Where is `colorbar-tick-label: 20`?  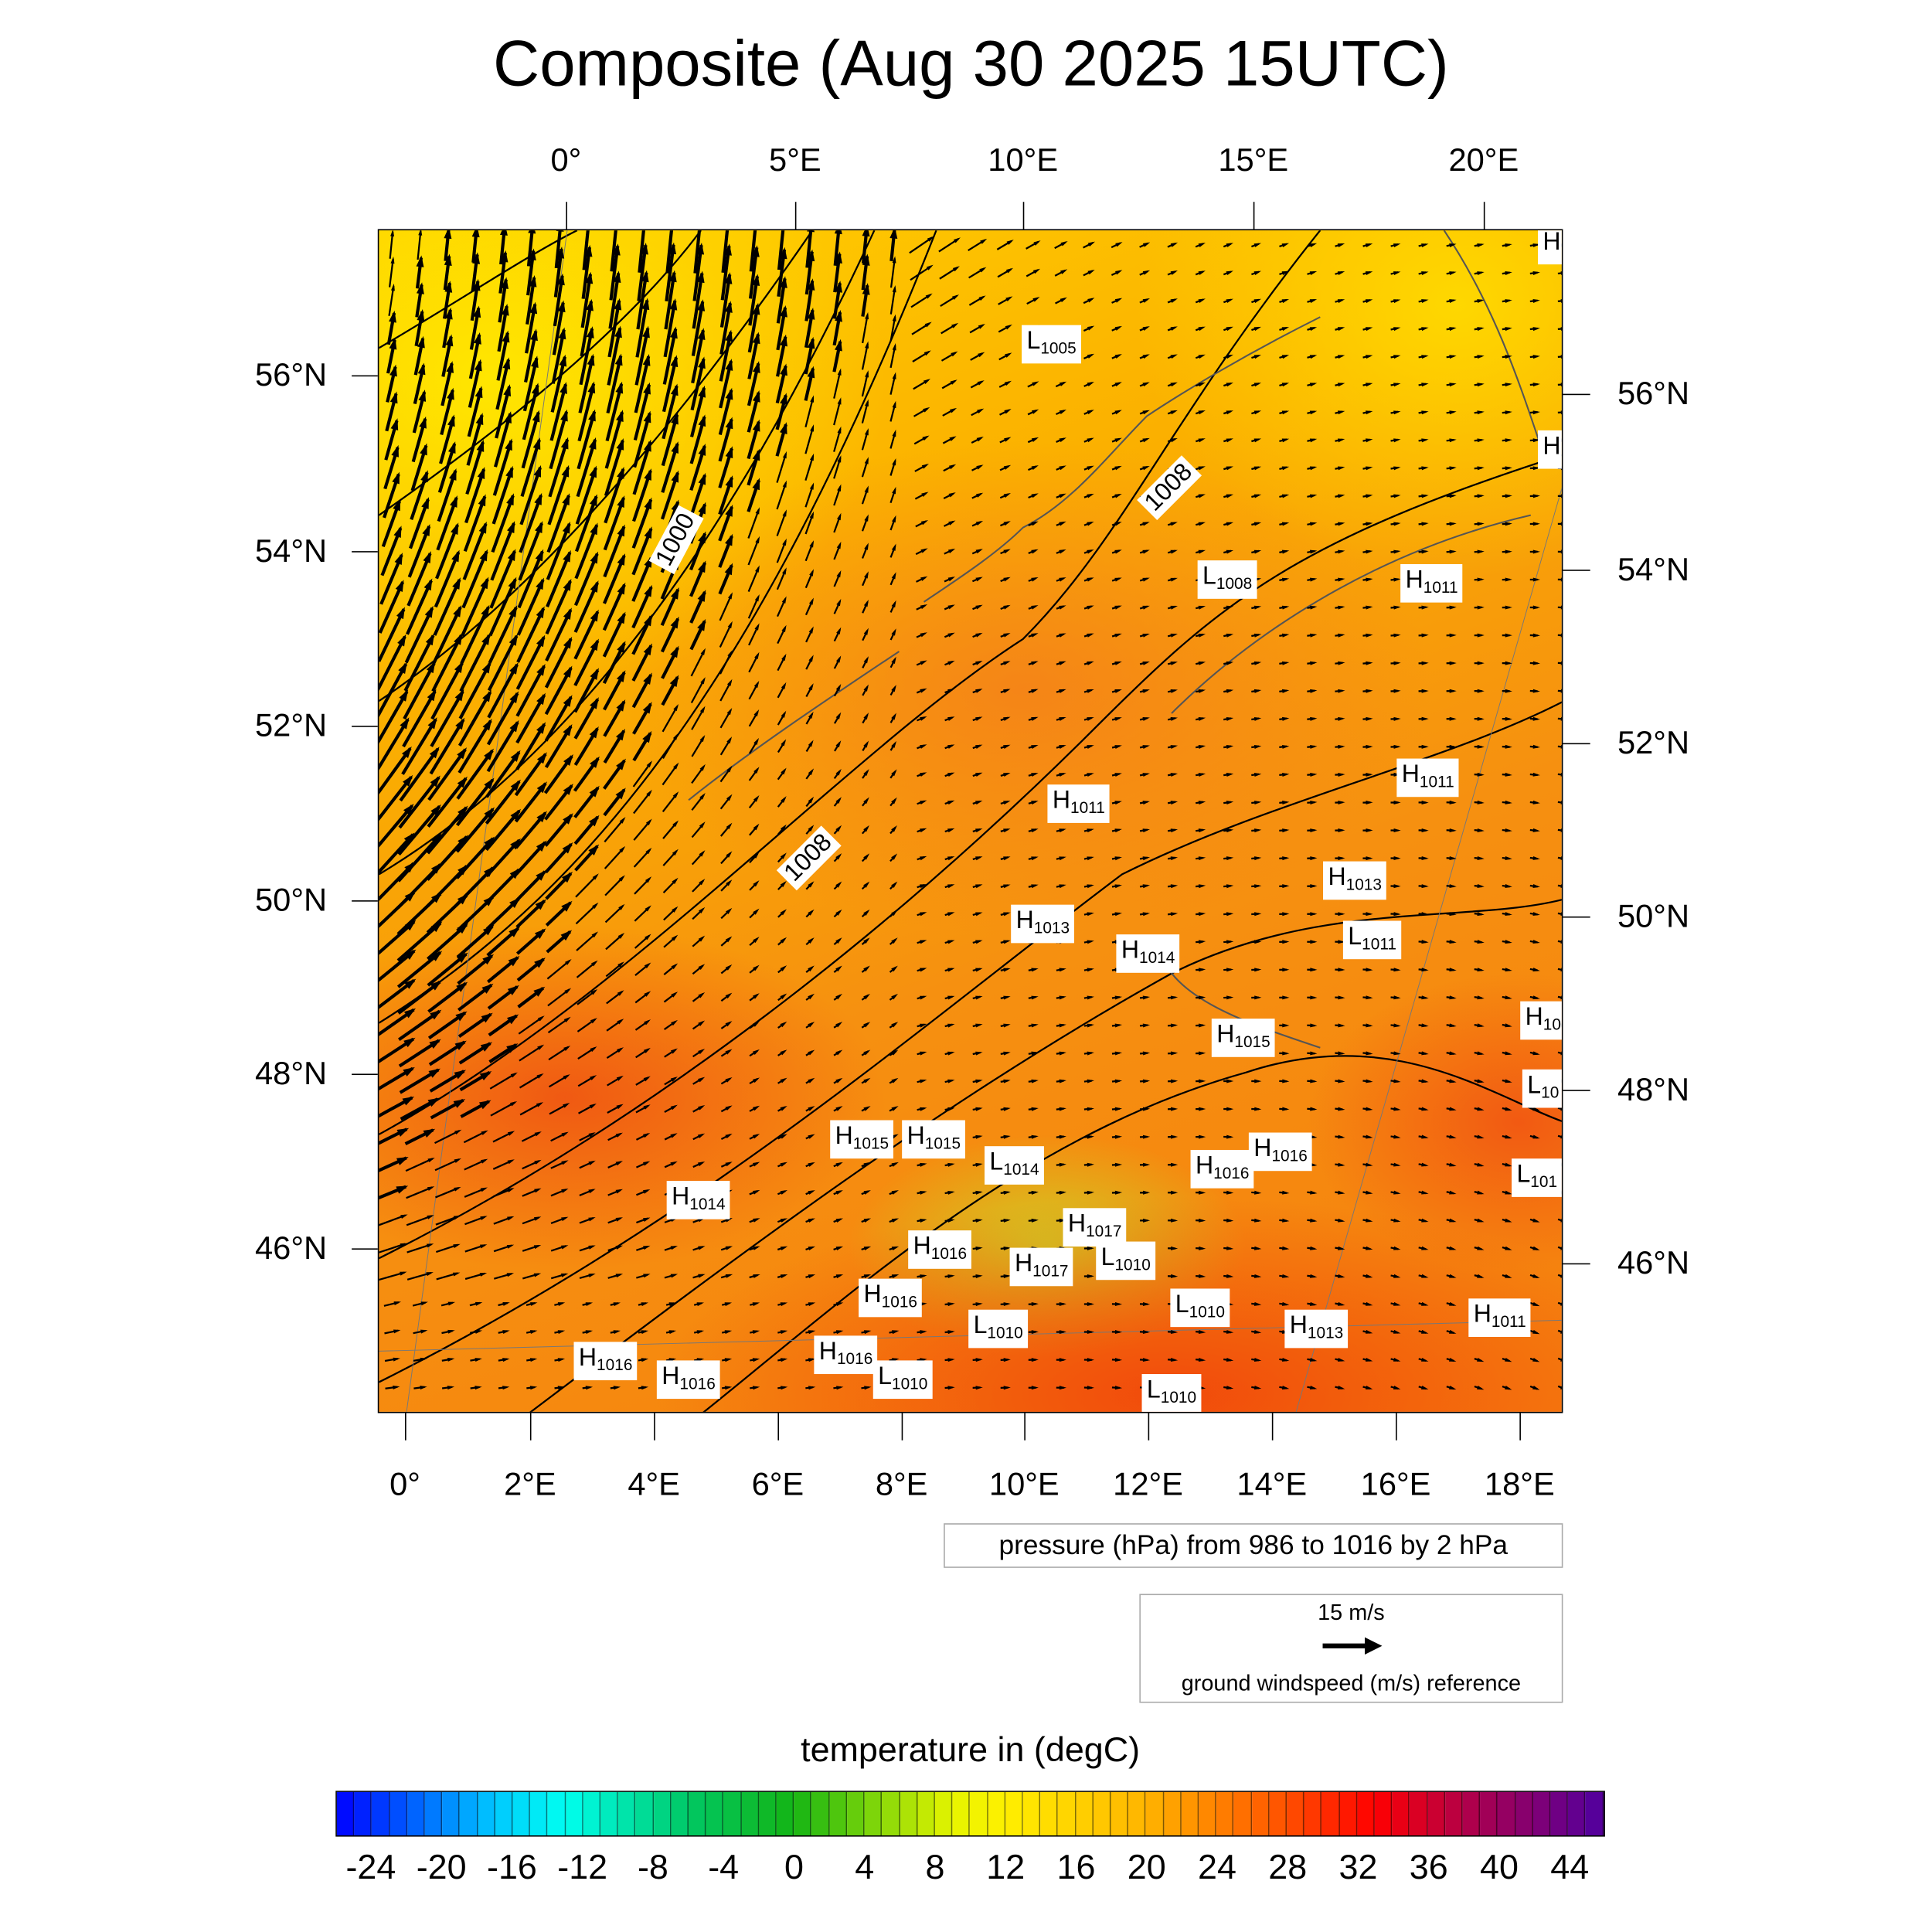 colorbar-tick-label: 20 is located at coordinates (1147, 1867).